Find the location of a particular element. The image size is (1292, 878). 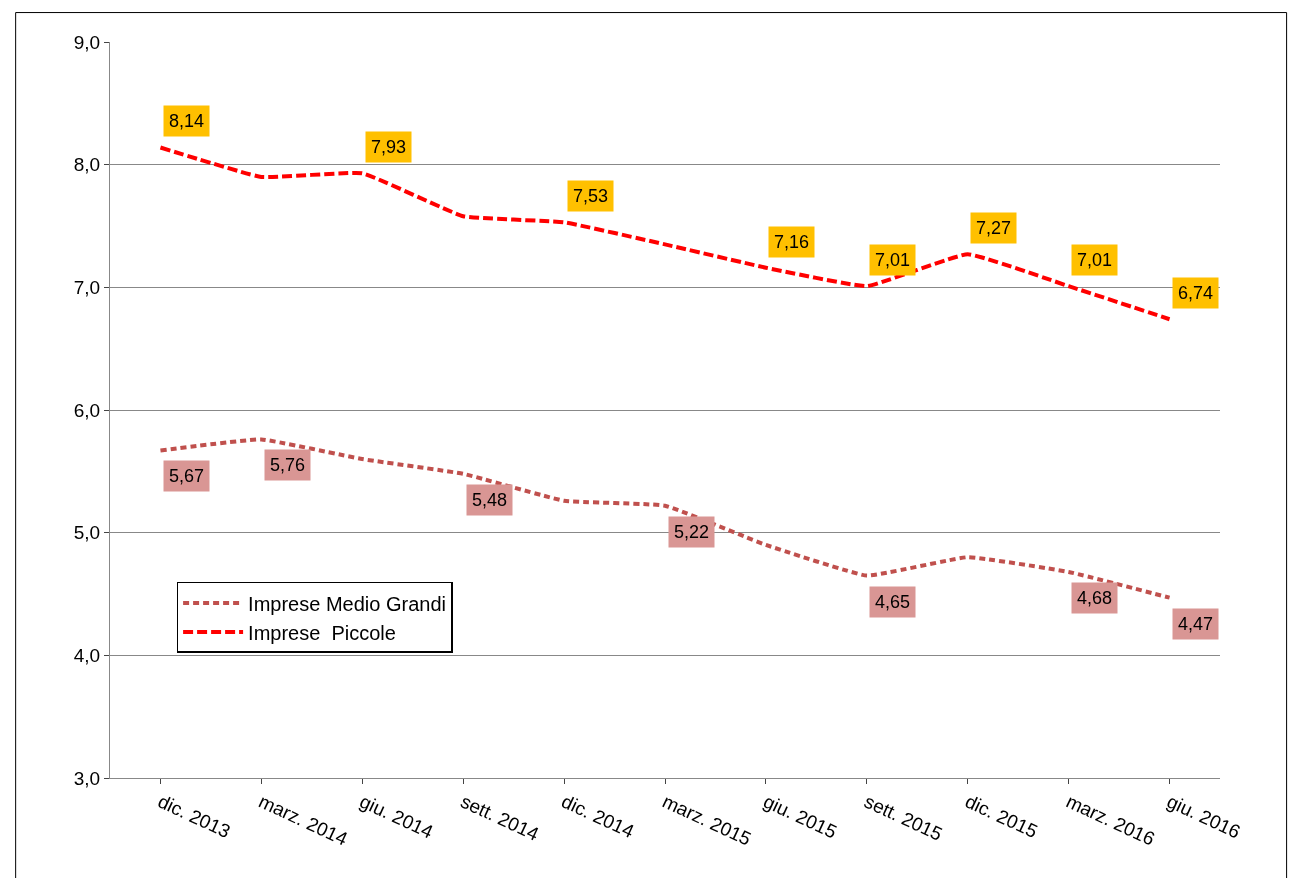

data-label: 4,68 is located at coordinates (1095, 598).